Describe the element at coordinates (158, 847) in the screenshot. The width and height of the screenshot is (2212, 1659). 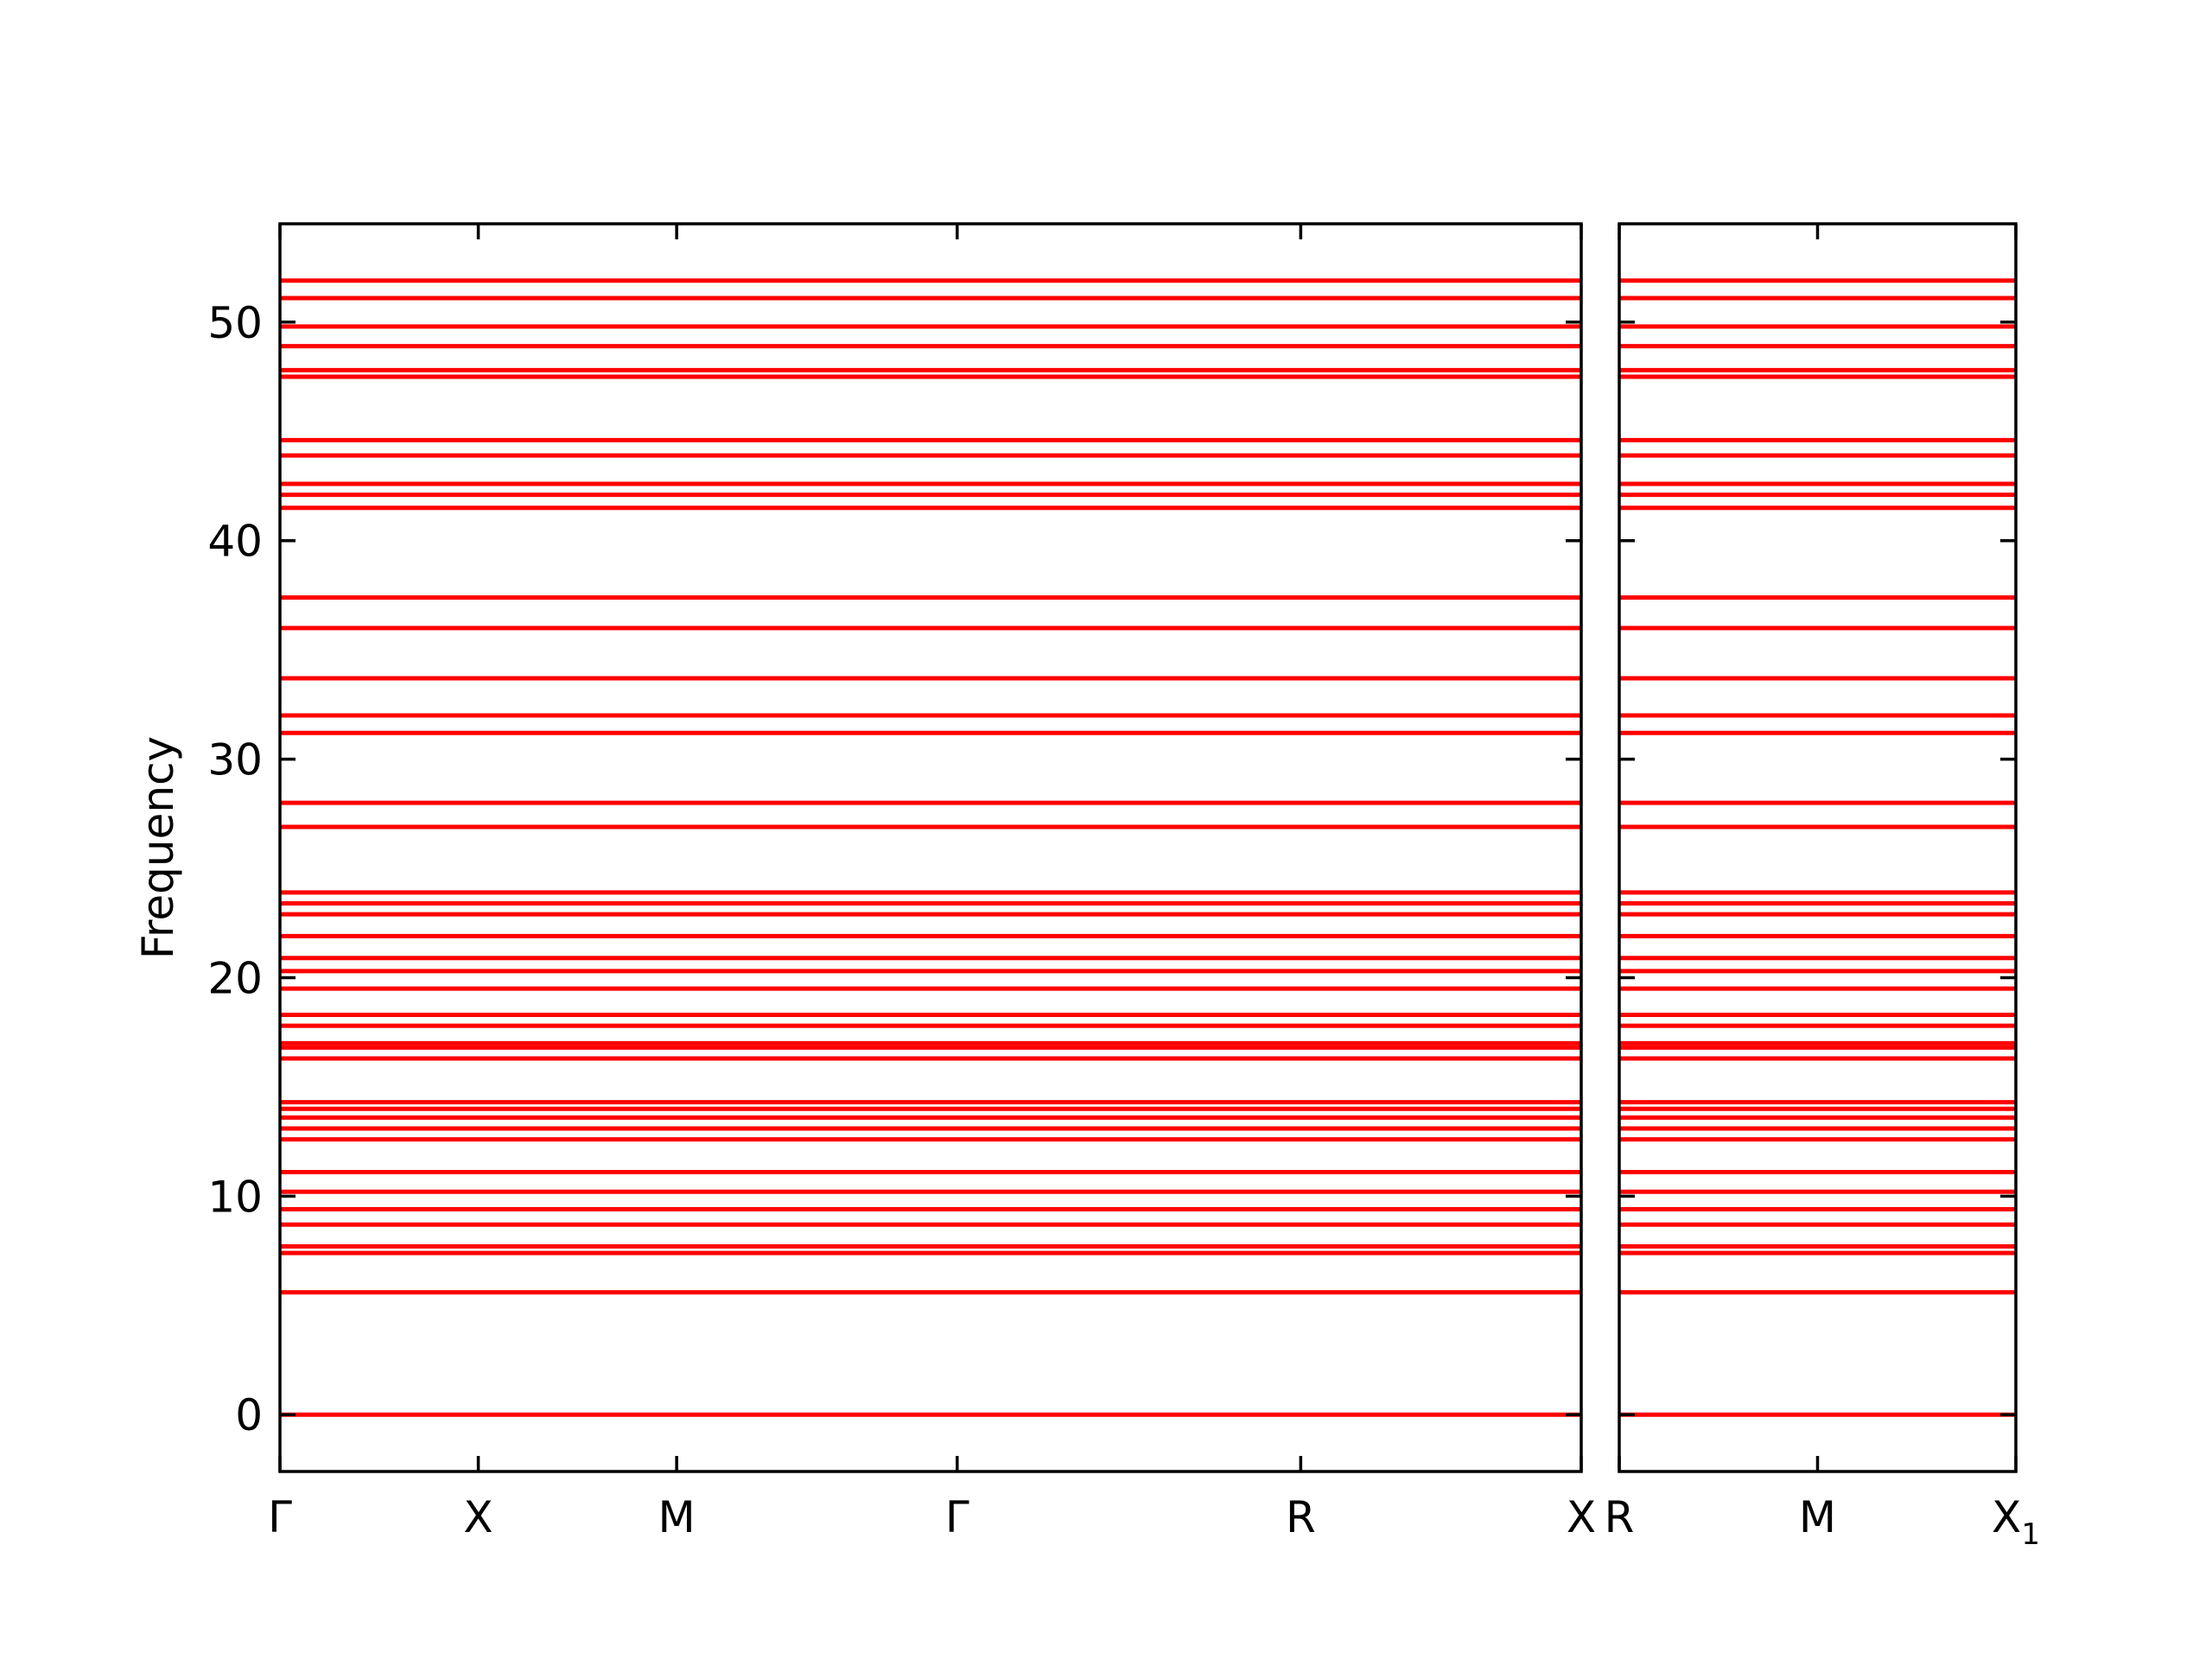
I see `y-axis-label: Frequency` at that location.